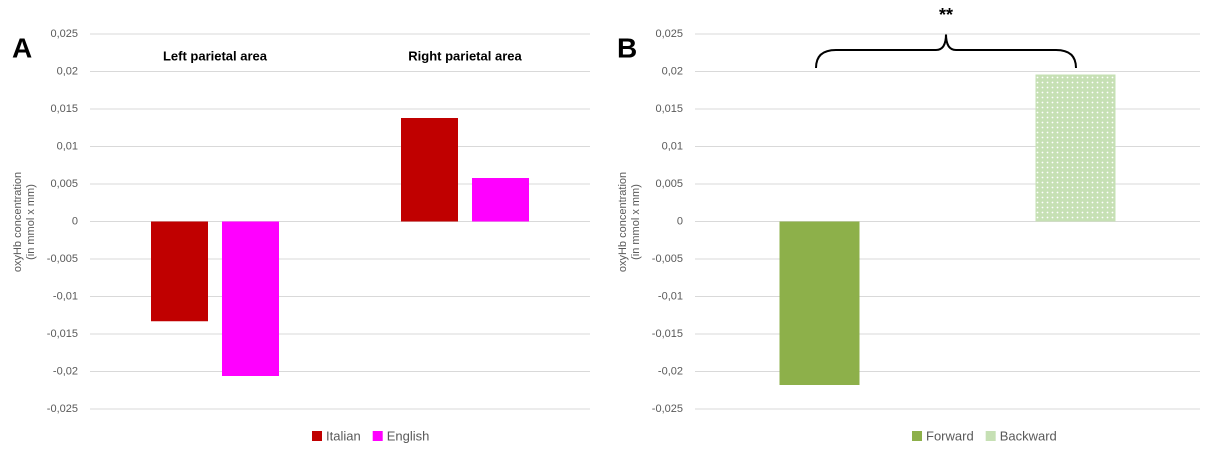 The image size is (1212, 450). Describe the element at coordinates (465, 55) in the screenshot. I see `category-label: Right parietal area` at that location.